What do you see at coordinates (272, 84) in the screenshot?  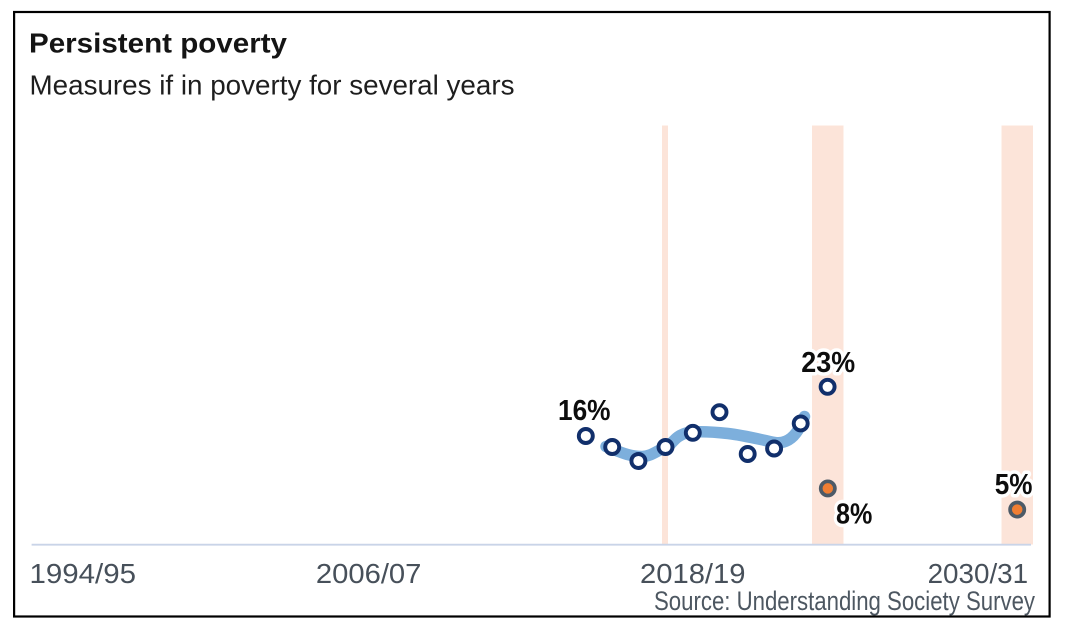 I see `svg-text:Measures if in poverty for sev: Measures if in poverty for several years` at bounding box center [272, 84].